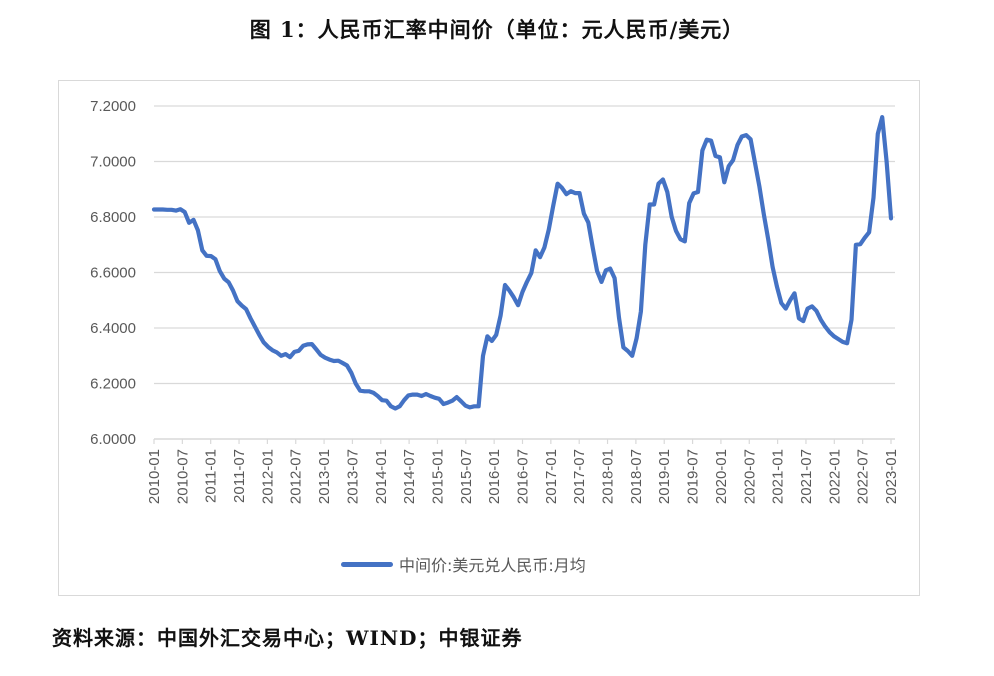 This screenshot has height=676, width=994. I want to click on x-tick-label: 2010-07, so click(182, 476).